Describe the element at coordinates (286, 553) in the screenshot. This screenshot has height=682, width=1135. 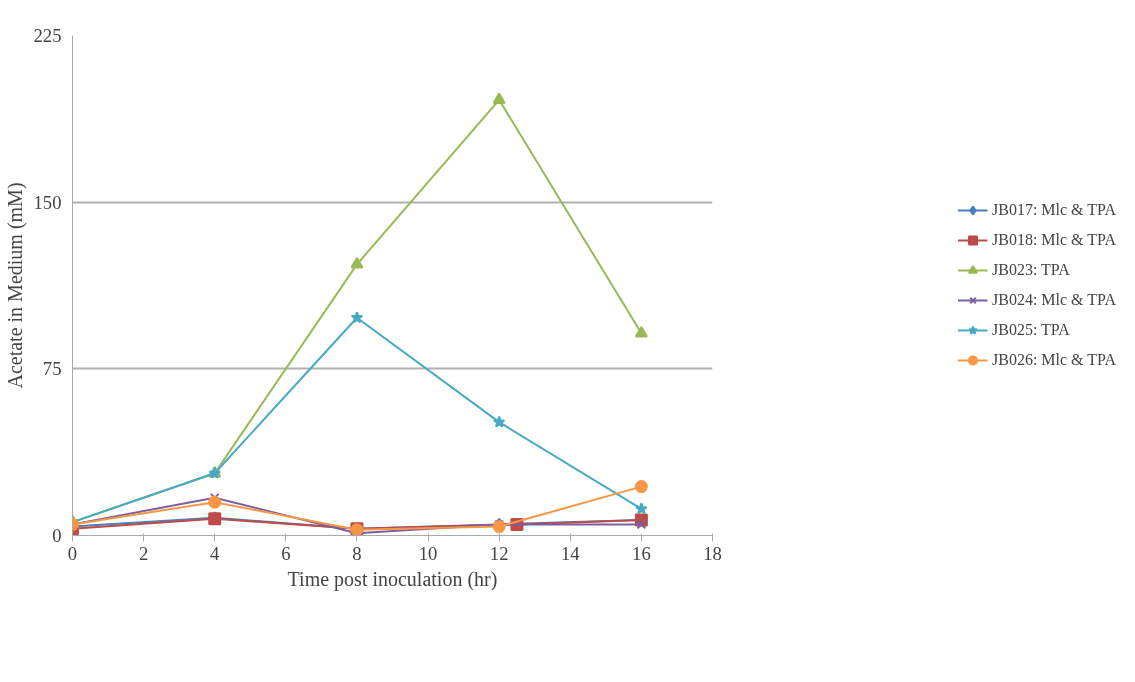
I see `x-tick-label: 6` at that location.